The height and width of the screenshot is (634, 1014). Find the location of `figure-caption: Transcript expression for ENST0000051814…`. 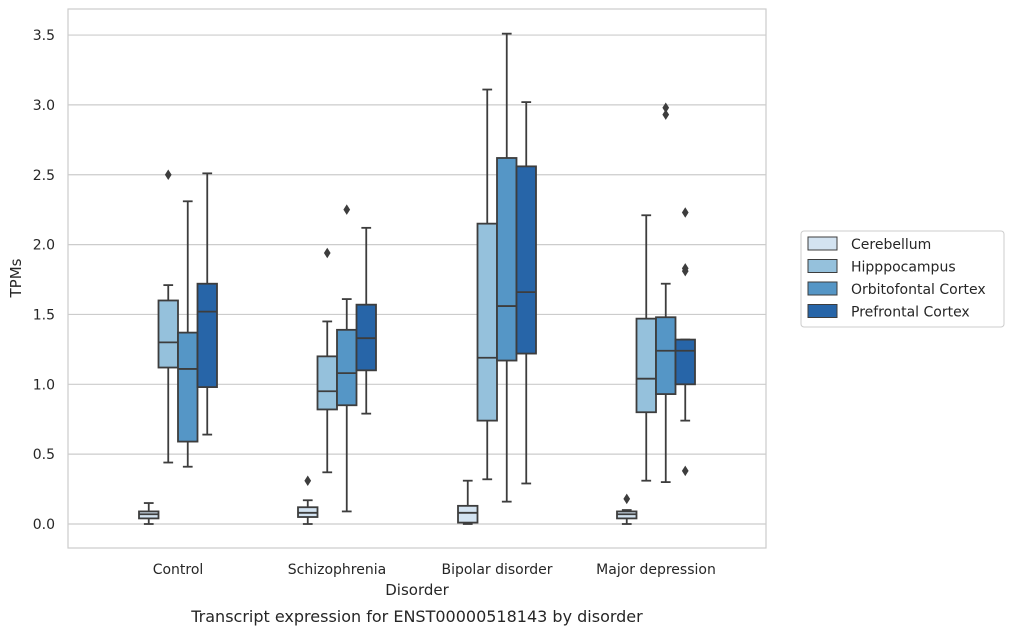

figure-caption: Transcript expression for ENST0000051814… is located at coordinates (416, 616).